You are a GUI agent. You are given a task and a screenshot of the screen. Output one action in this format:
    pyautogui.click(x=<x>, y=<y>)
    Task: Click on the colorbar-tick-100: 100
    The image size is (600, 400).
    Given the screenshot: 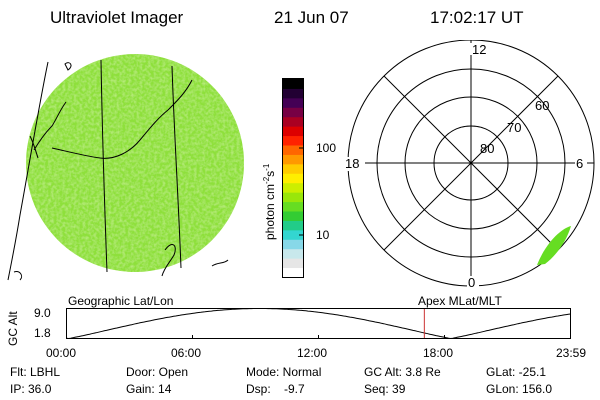 What is the action you would take?
    pyautogui.click(x=326, y=148)
    